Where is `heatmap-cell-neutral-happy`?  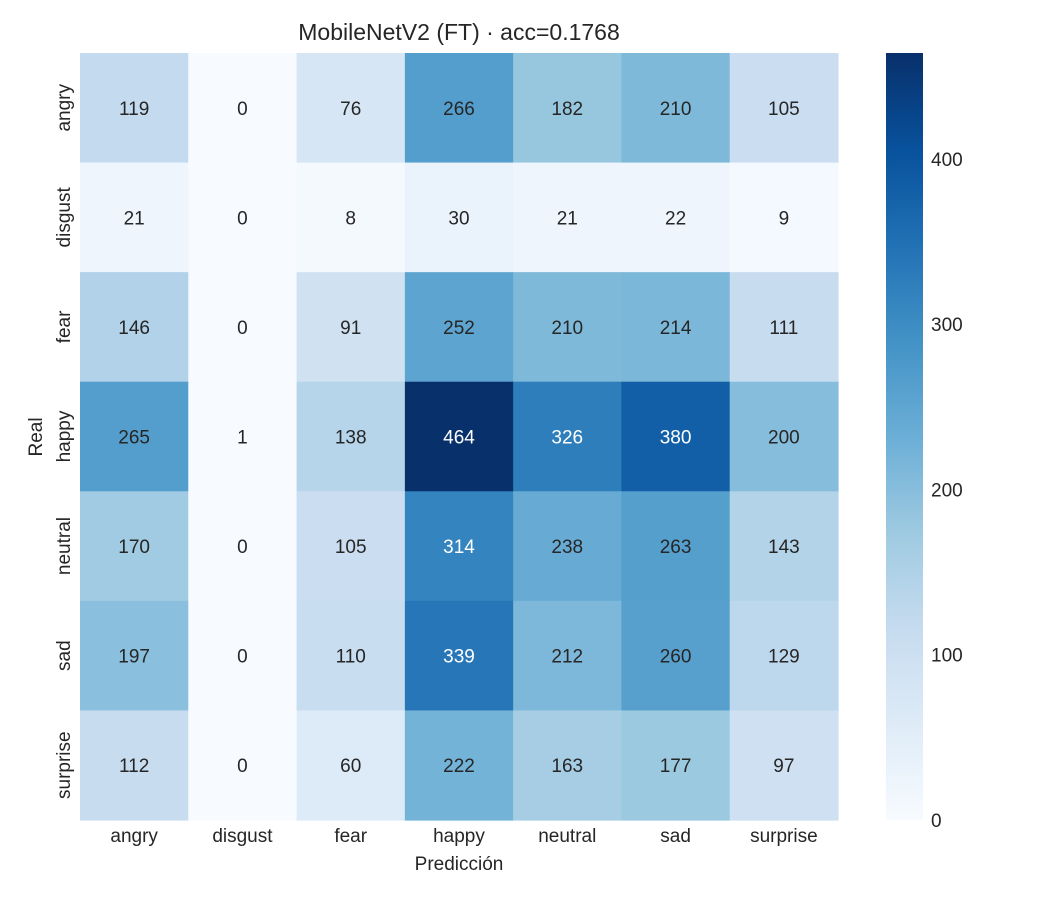
heatmap-cell-neutral-happy is located at coordinates (459, 546).